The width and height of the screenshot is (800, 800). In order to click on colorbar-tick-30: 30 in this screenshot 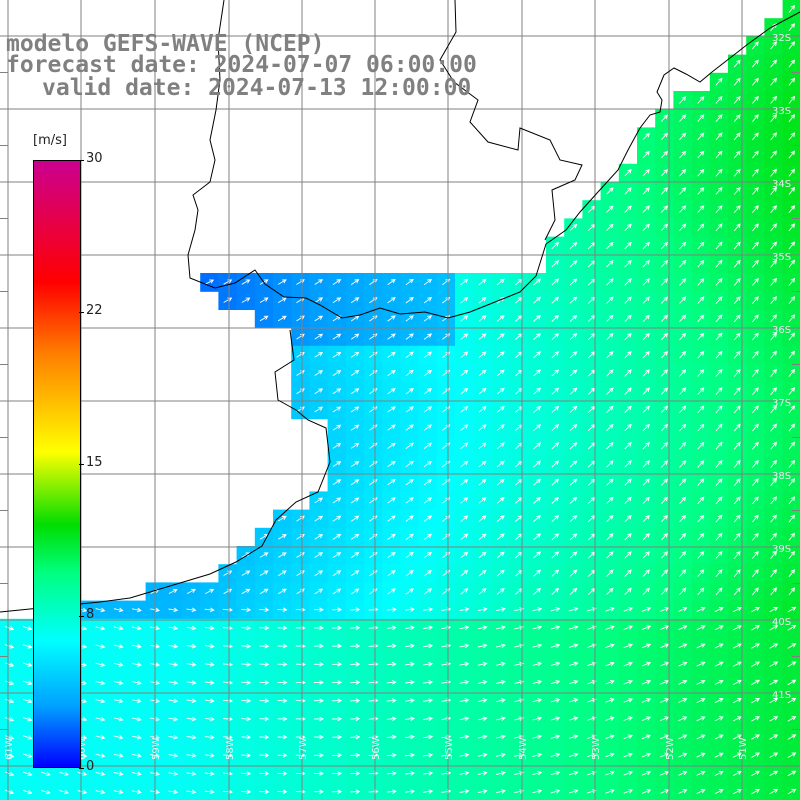, I will do `click(91, 158)`.